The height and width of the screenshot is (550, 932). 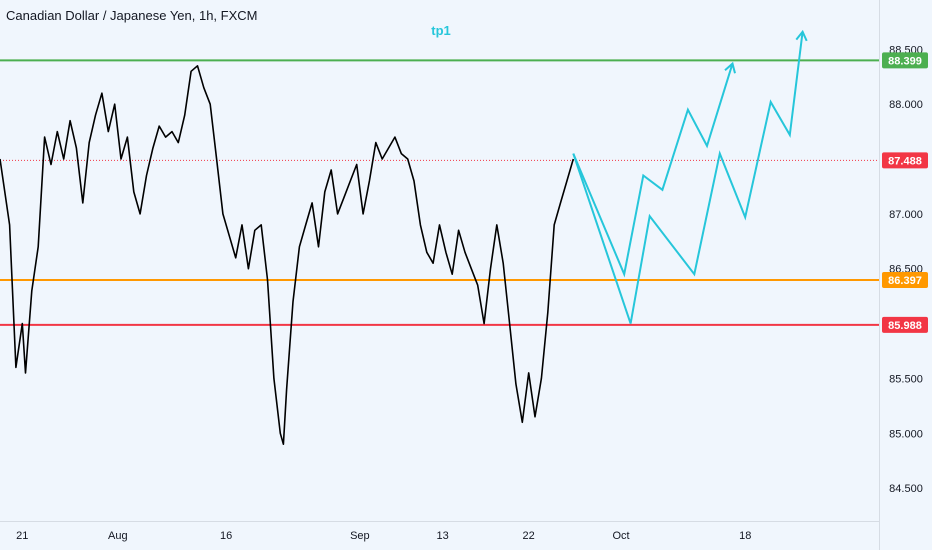 I want to click on projection-arrows, so click(x=690, y=176).